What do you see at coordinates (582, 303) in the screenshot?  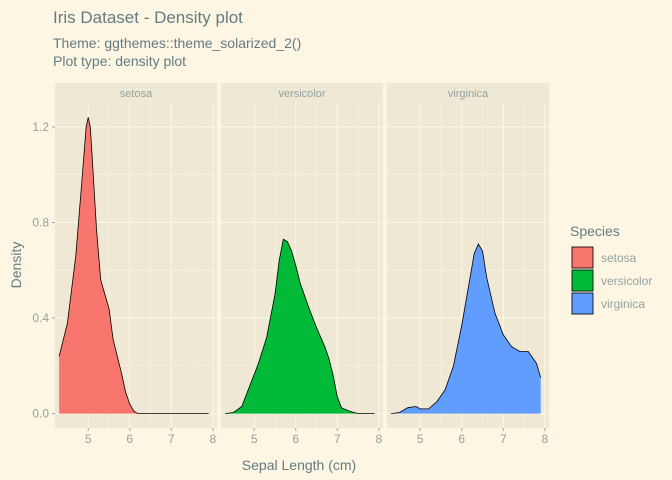 I see `legend-key-virginica` at bounding box center [582, 303].